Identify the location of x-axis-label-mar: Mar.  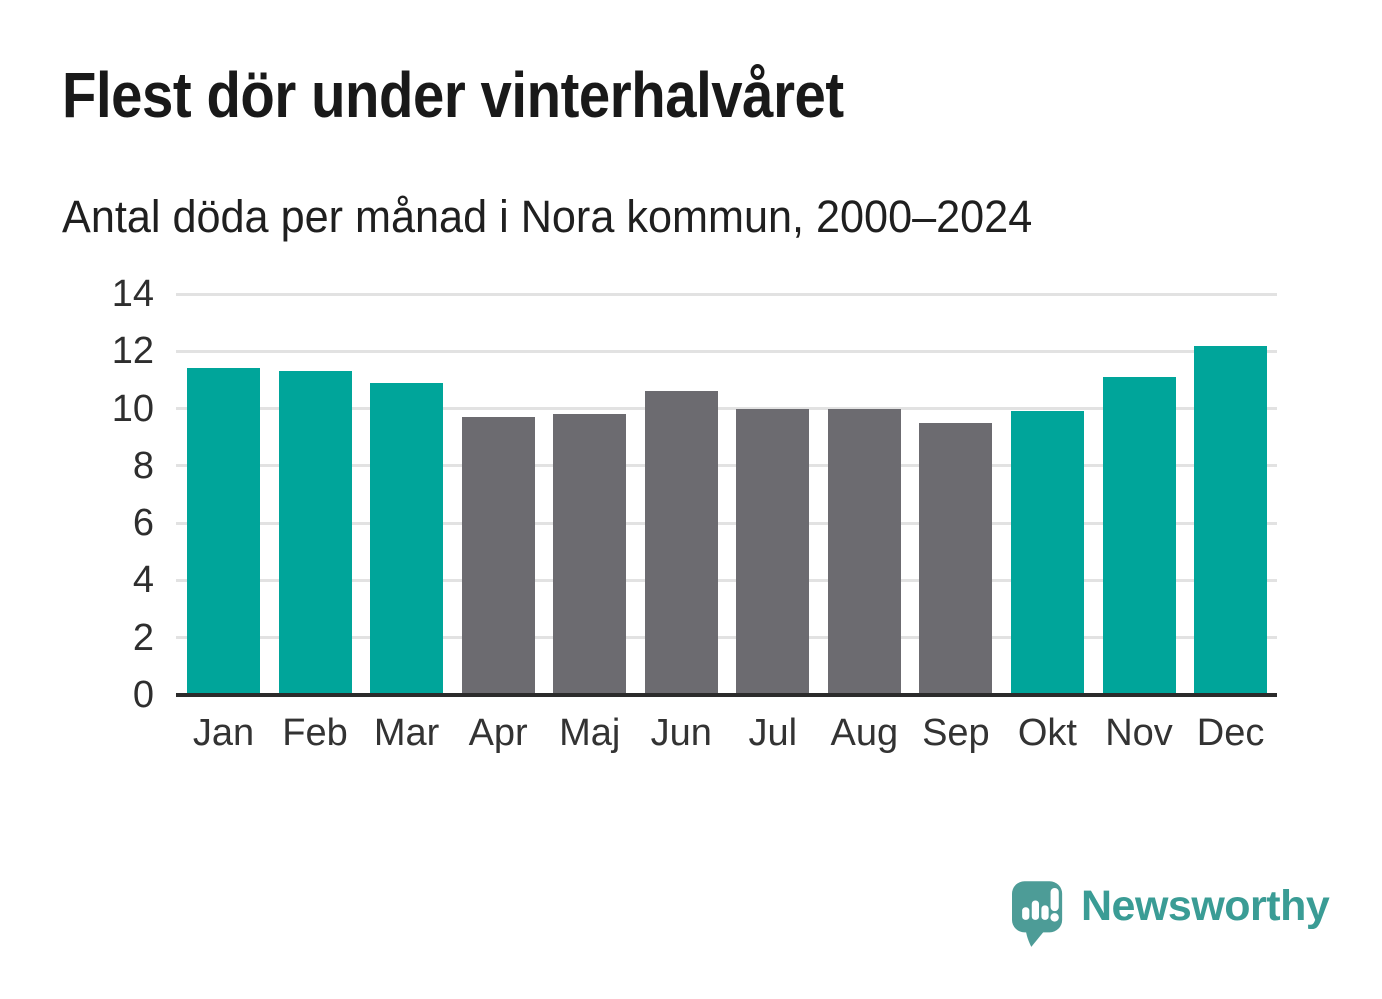
(406, 733).